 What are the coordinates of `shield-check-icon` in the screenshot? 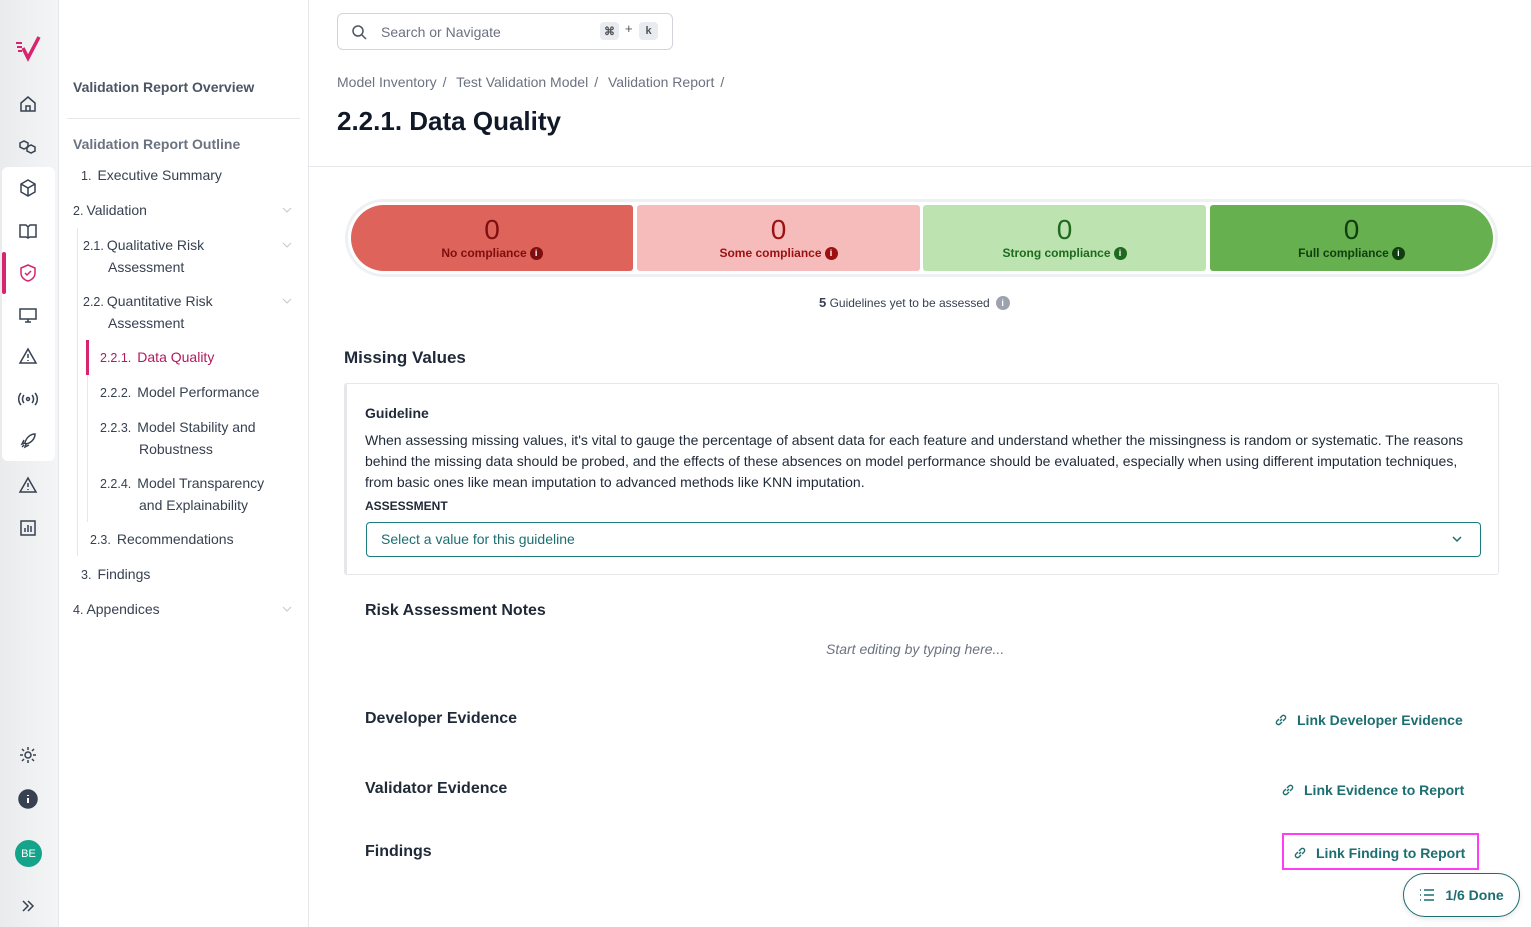 It's located at (28, 273).